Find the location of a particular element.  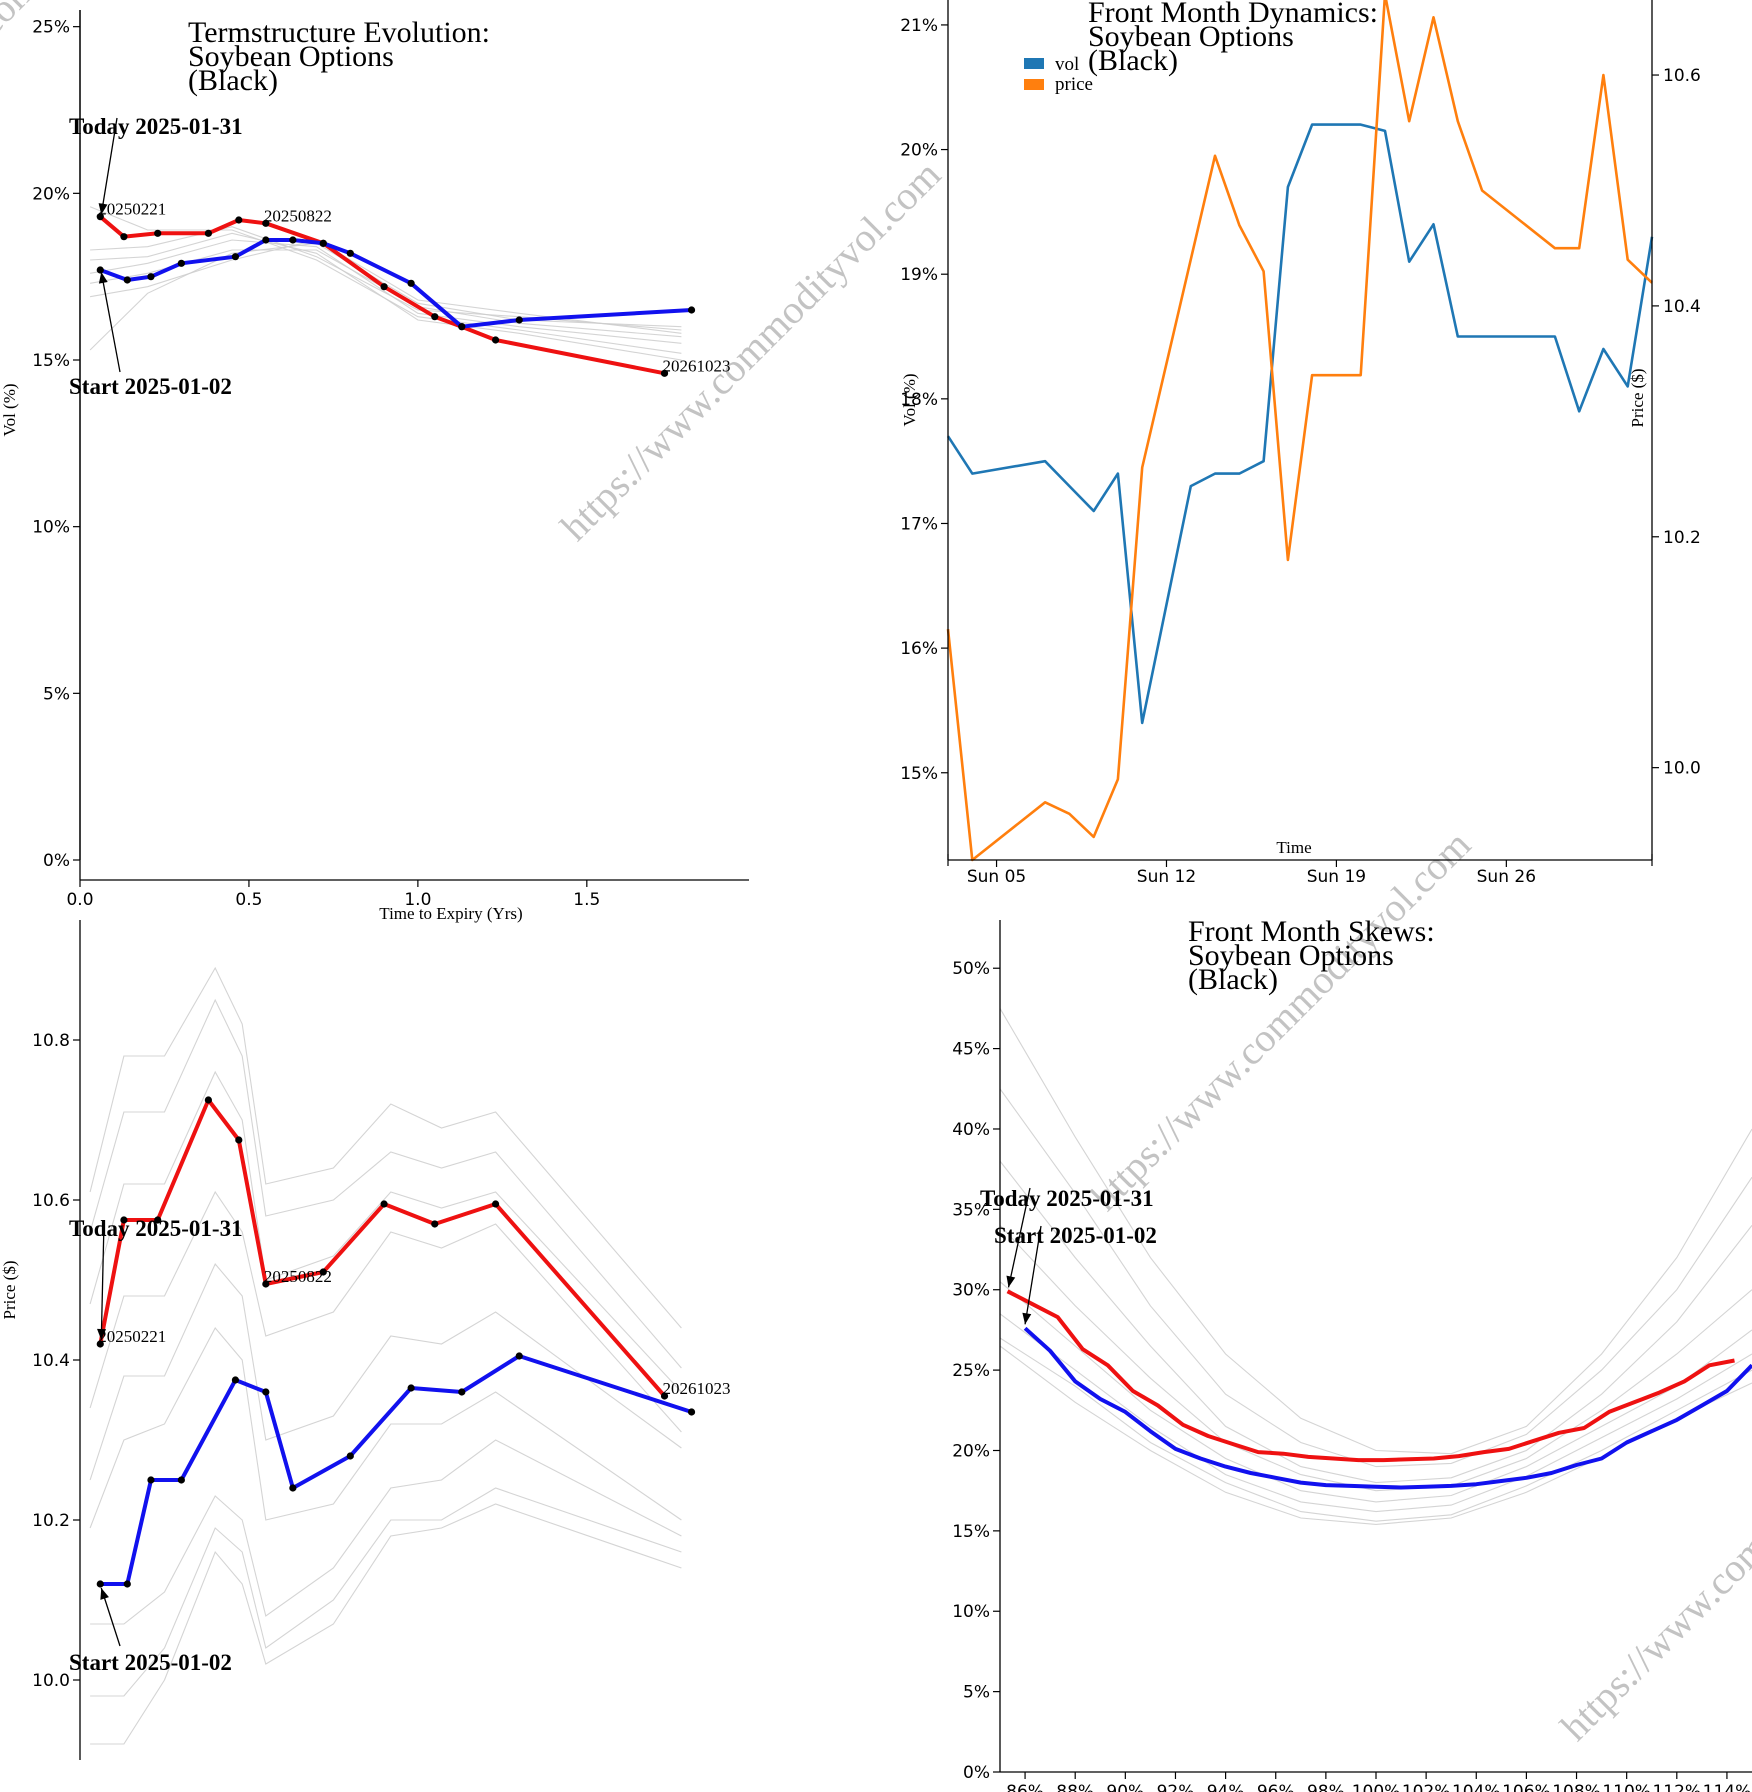

termstructure-series is located at coordinates (396, 295).